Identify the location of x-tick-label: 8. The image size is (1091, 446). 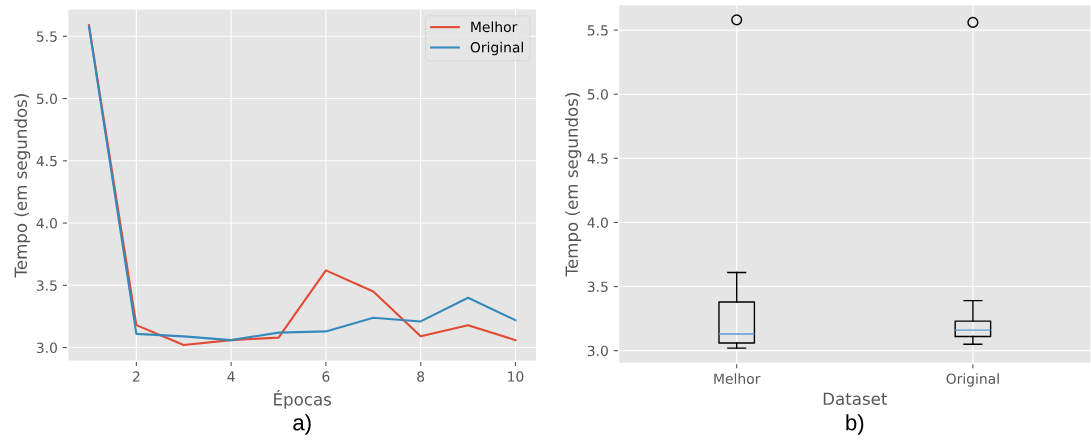
(421, 376).